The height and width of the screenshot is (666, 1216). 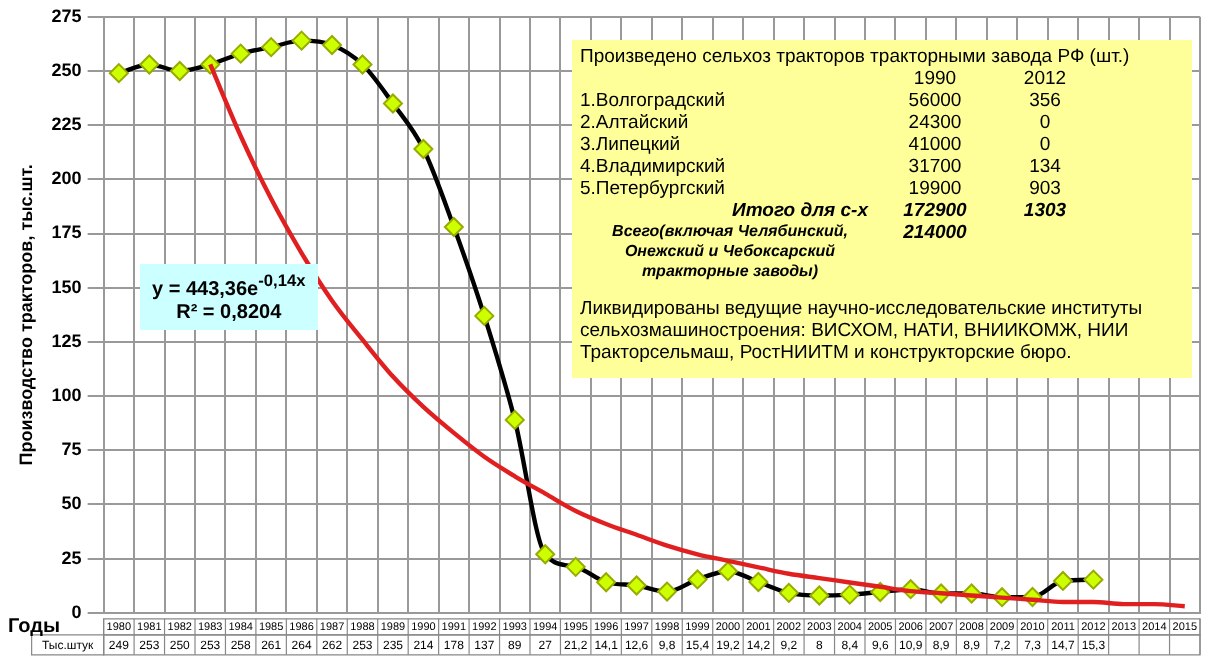 I want to click on annotation: Всего(включая Челябинский, Онежский и Чебоксарский тракторные заводы), so click(x=730, y=252).